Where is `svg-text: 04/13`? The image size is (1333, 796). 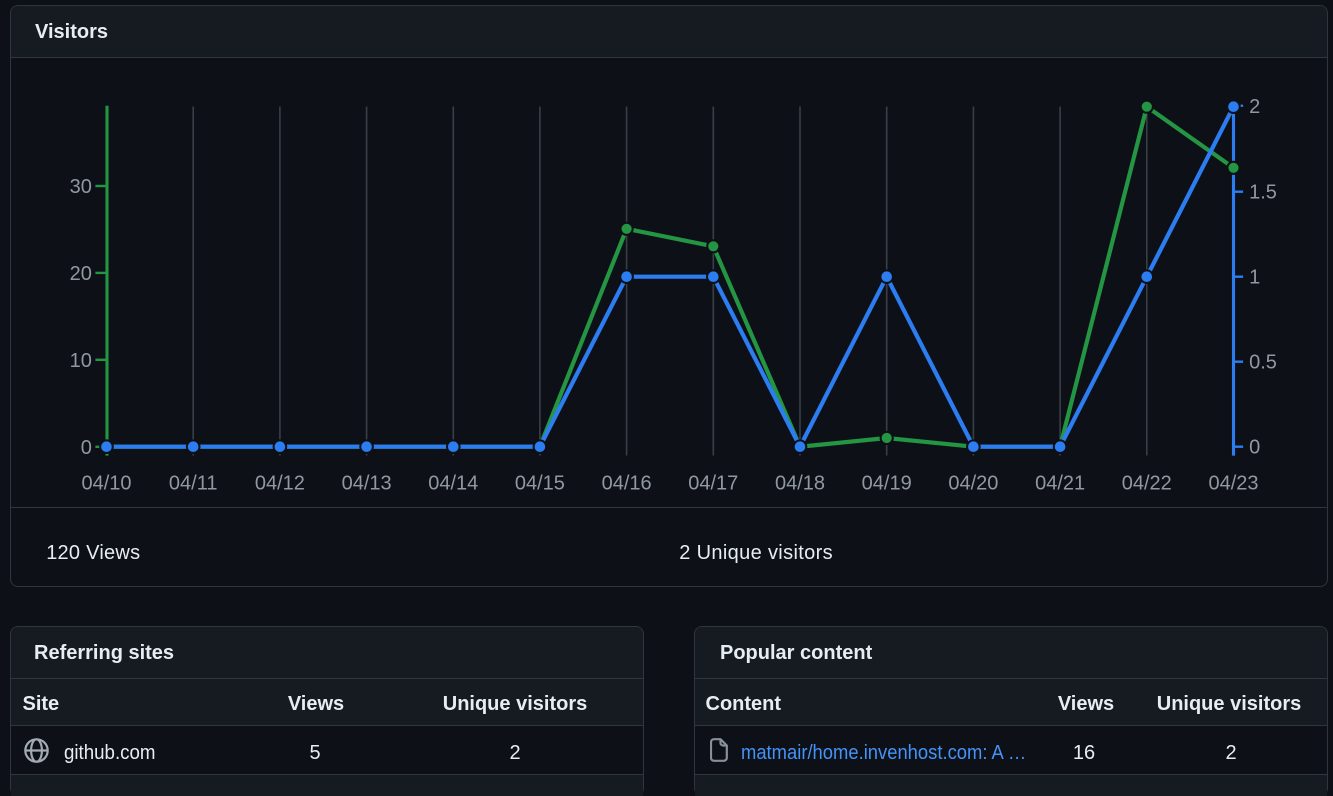 svg-text: 04/13 is located at coordinates (367, 484).